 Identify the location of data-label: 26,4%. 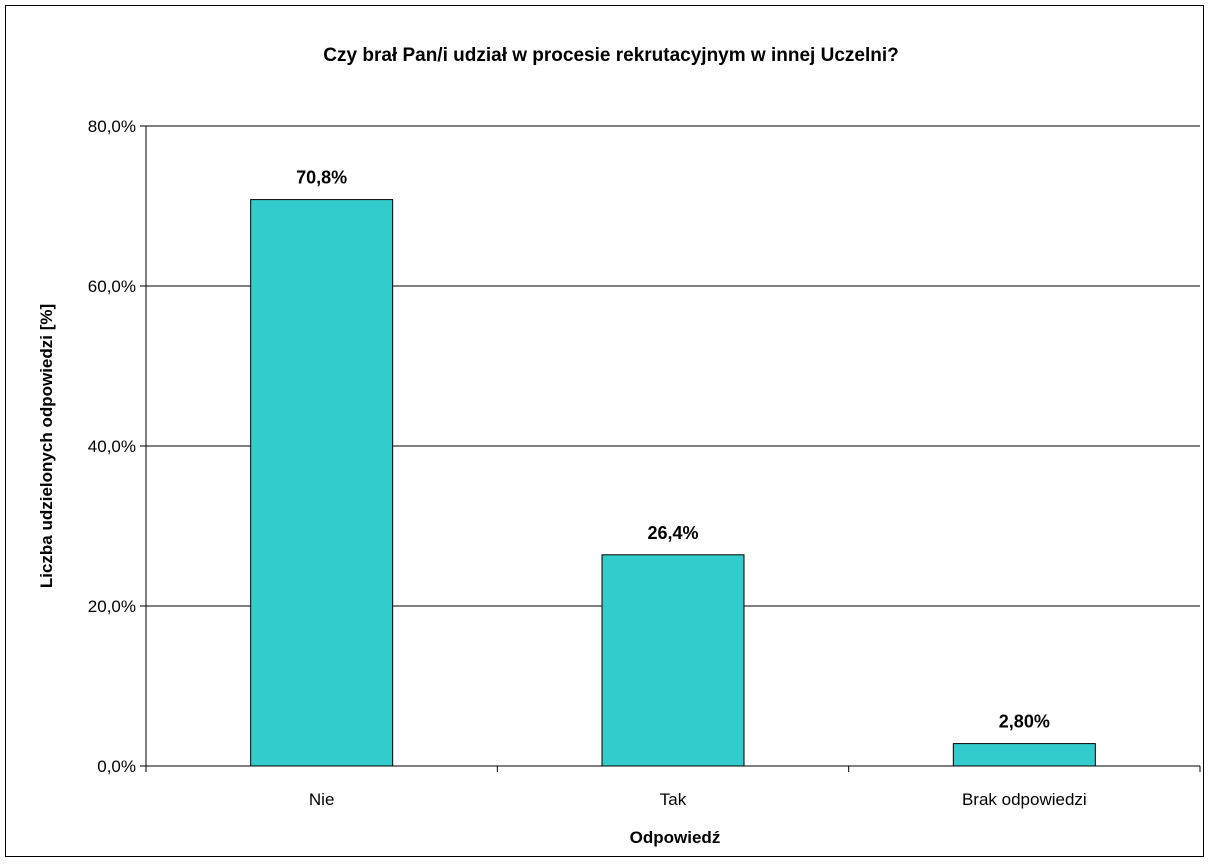
(672, 533).